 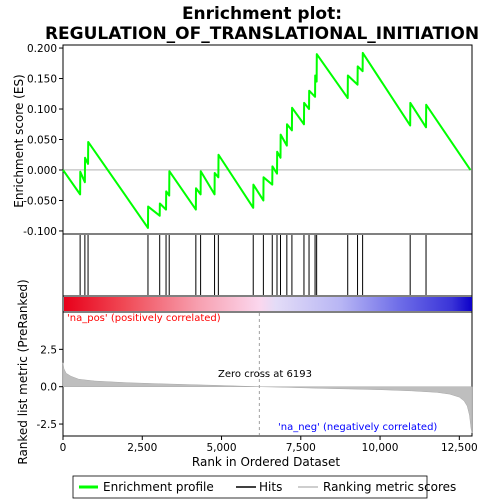 What do you see at coordinates (63, 448) in the screenshot?
I see `x-tick-label: 0` at bounding box center [63, 448].